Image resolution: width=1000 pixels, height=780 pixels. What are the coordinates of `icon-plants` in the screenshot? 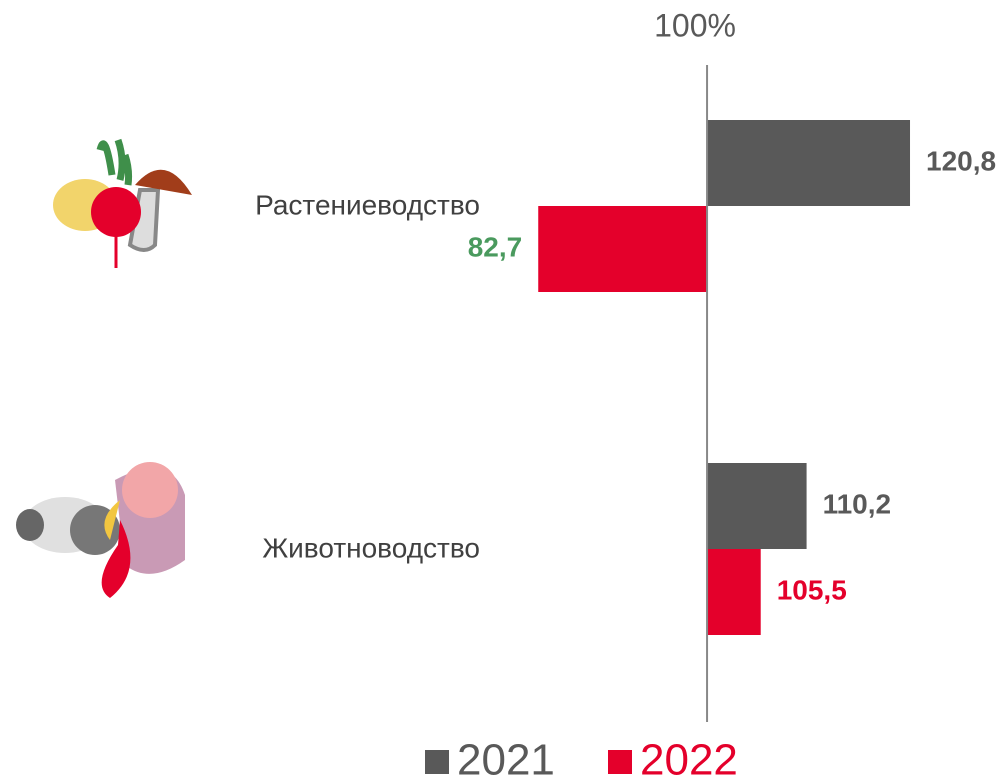 It's located at (122, 203).